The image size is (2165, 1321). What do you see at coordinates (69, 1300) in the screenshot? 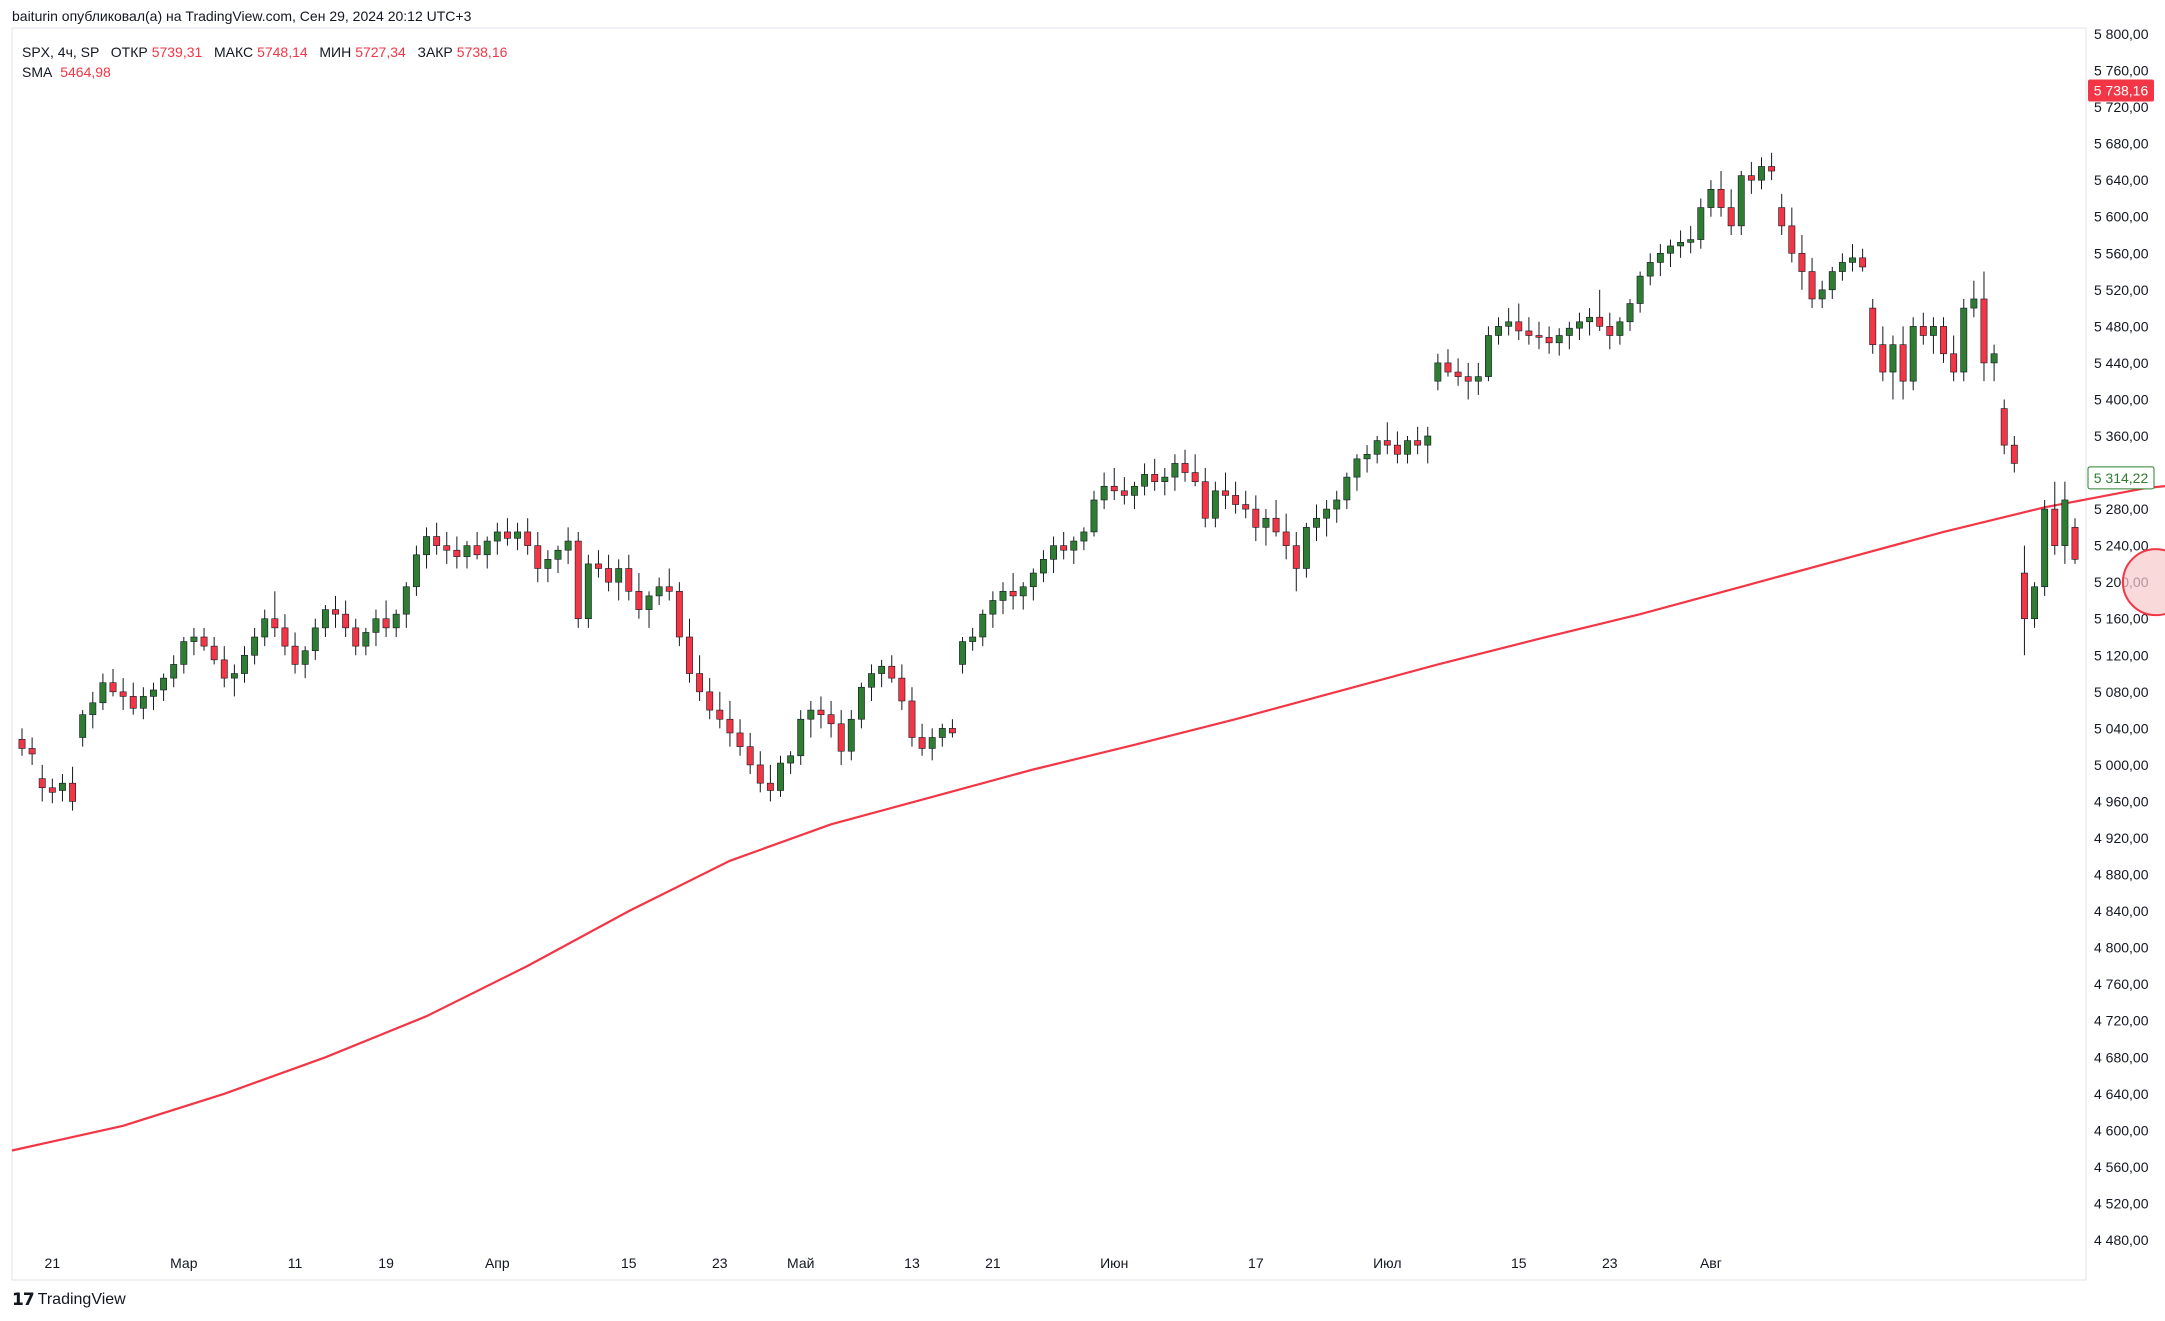
I see `tradingview-brand: 𝟭𝟳 TradingView` at bounding box center [69, 1300].